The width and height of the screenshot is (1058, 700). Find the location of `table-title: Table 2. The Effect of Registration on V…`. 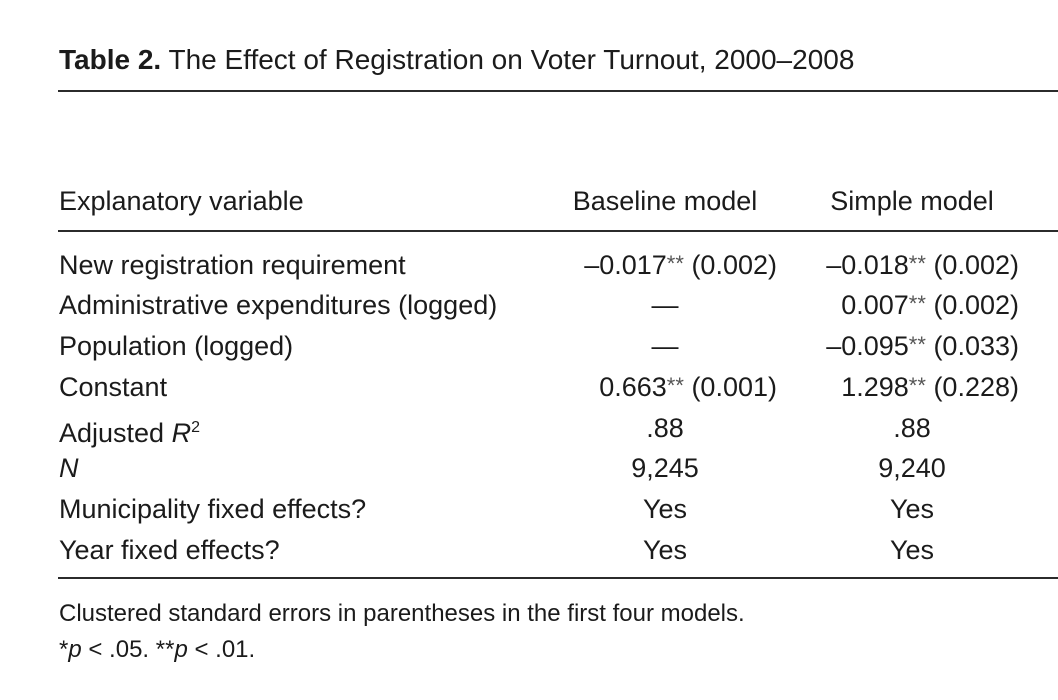

table-title: Table 2. The Effect of Registration on V… is located at coordinates (456, 60).